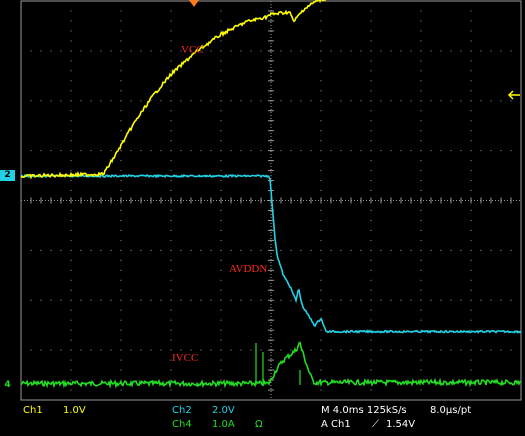 Image resolution: width=525 pixels, height=436 pixels. Describe the element at coordinates (7, 175) in the screenshot. I see `ch2-ground-marker: 2` at that location.